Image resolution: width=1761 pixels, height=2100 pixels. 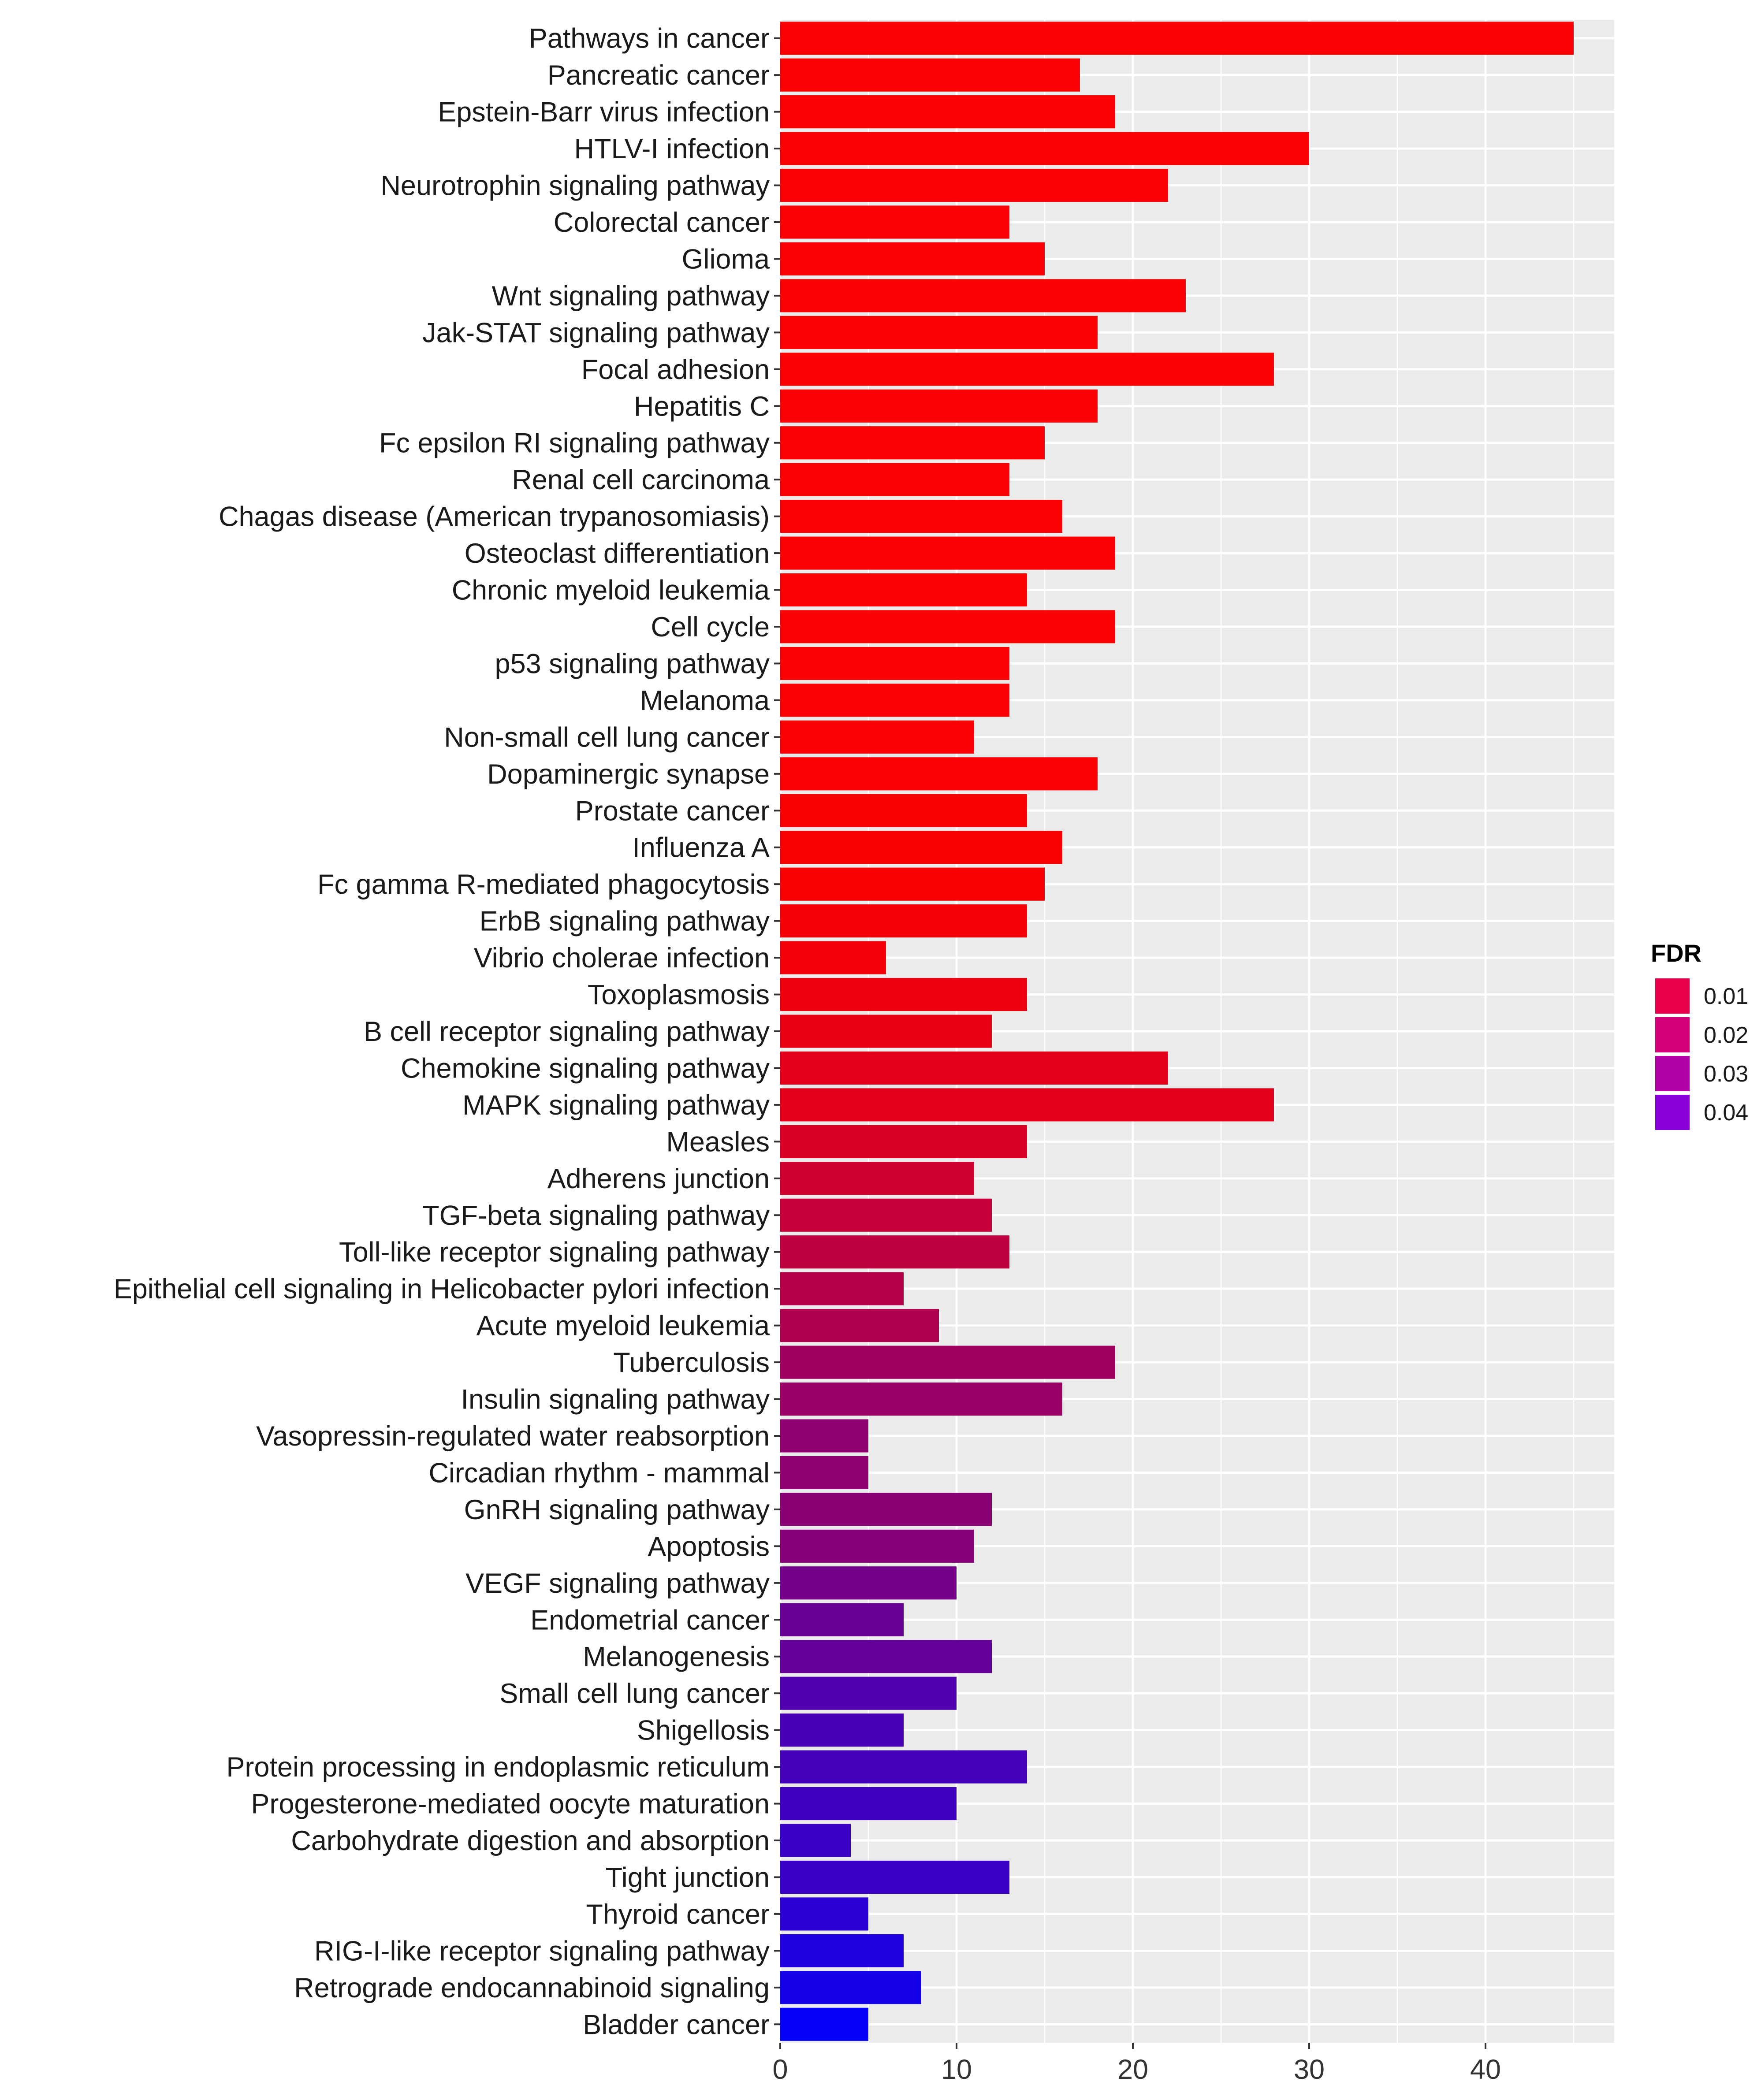 I want to click on x-tick-label: 30, so click(x=1309, y=2069).